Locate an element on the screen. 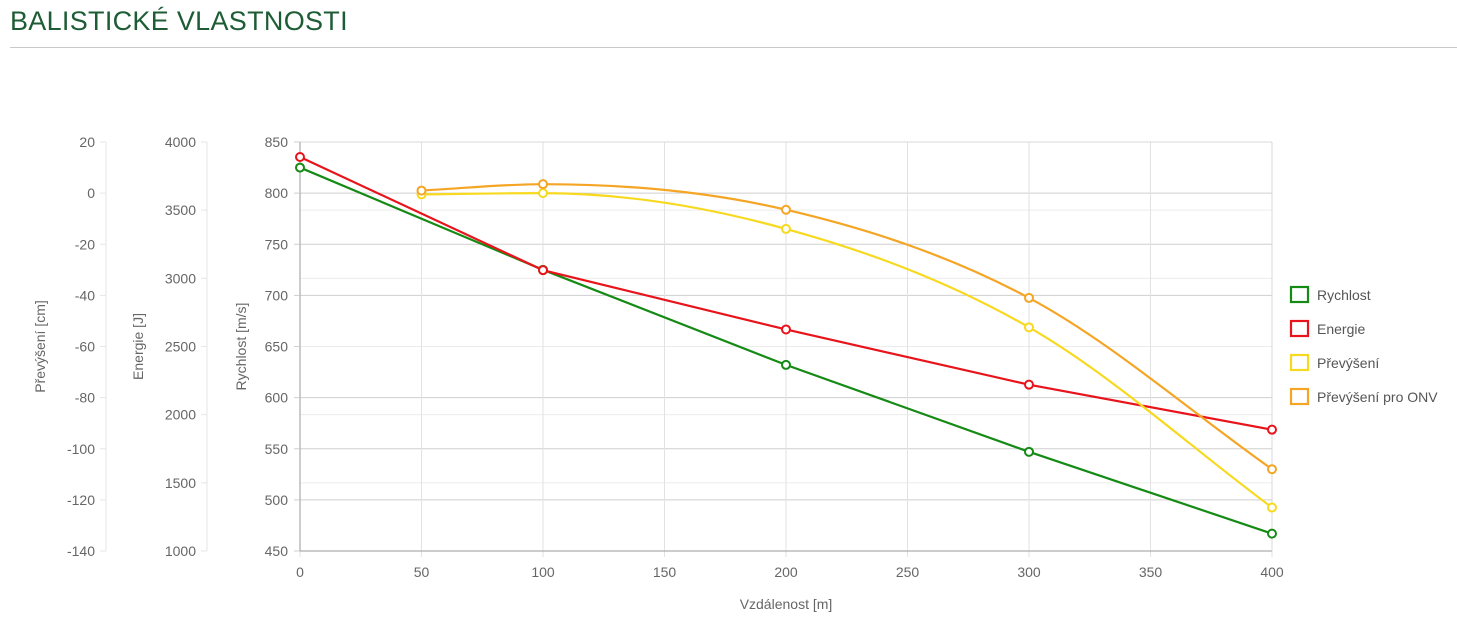 This screenshot has height=622, width=1457. y-tick-label-rychlost: 750 is located at coordinates (277, 244).